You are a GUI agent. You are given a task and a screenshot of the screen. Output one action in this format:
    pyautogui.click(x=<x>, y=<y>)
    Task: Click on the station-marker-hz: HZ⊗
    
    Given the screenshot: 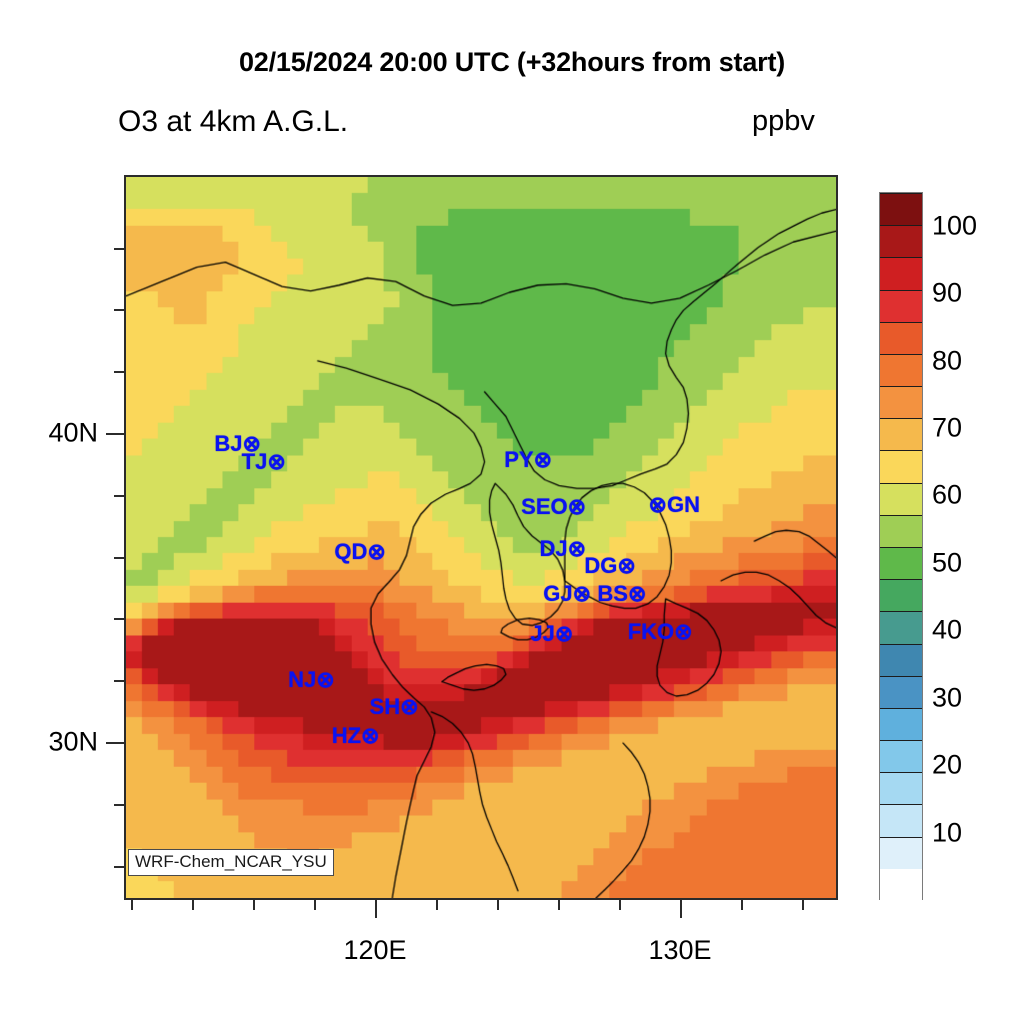 What is the action you would take?
    pyautogui.click(x=356, y=736)
    